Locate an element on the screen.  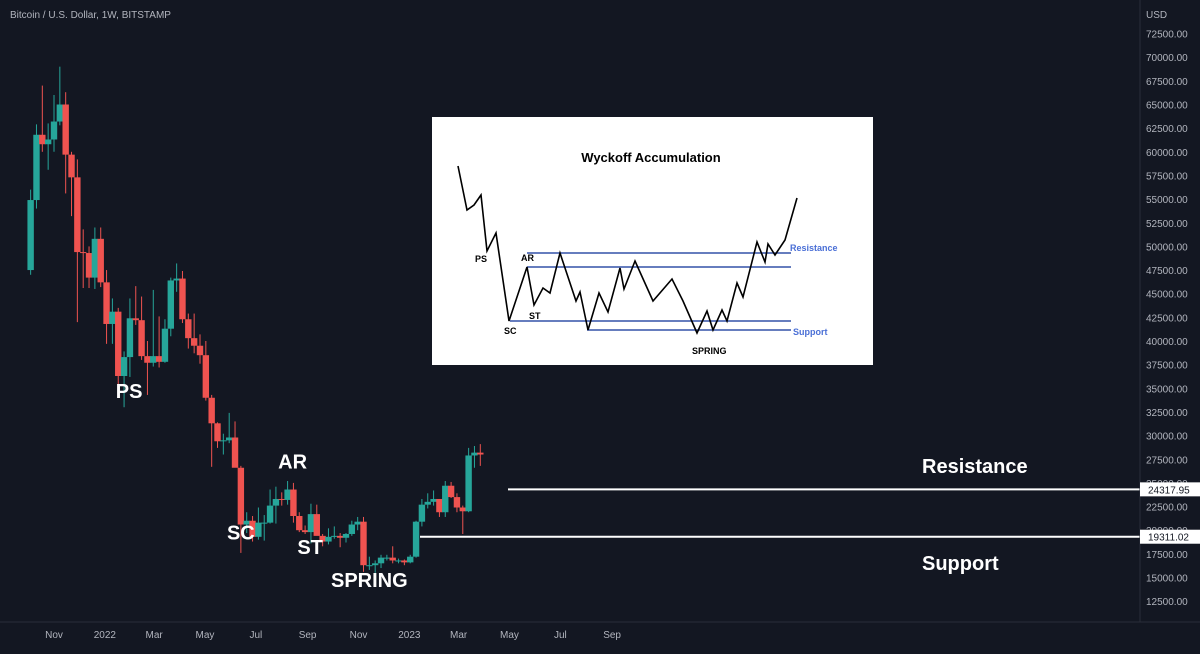
price-tick-label: 32500.00 is located at coordinates (1167, 413).